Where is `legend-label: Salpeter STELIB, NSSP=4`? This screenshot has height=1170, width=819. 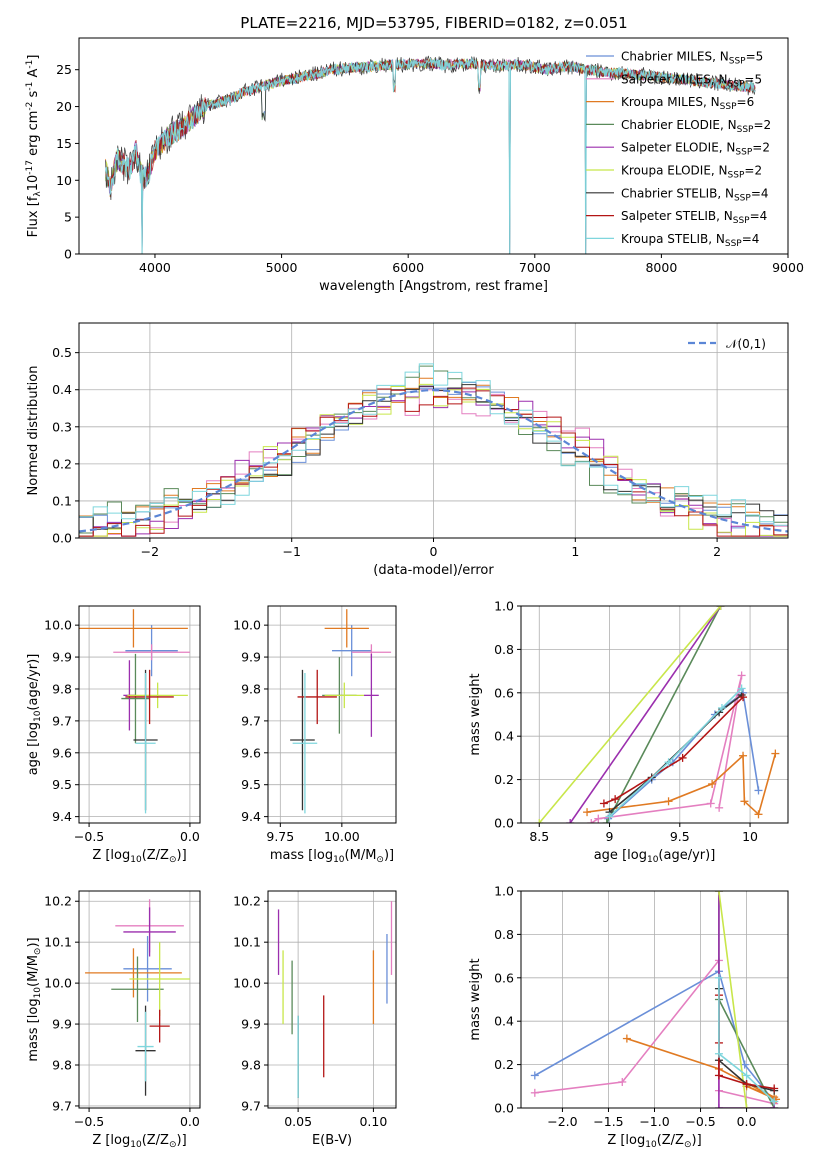
legend-label: Salpeter STELIB, NSSP=4 is located at coordinates (694, 217).